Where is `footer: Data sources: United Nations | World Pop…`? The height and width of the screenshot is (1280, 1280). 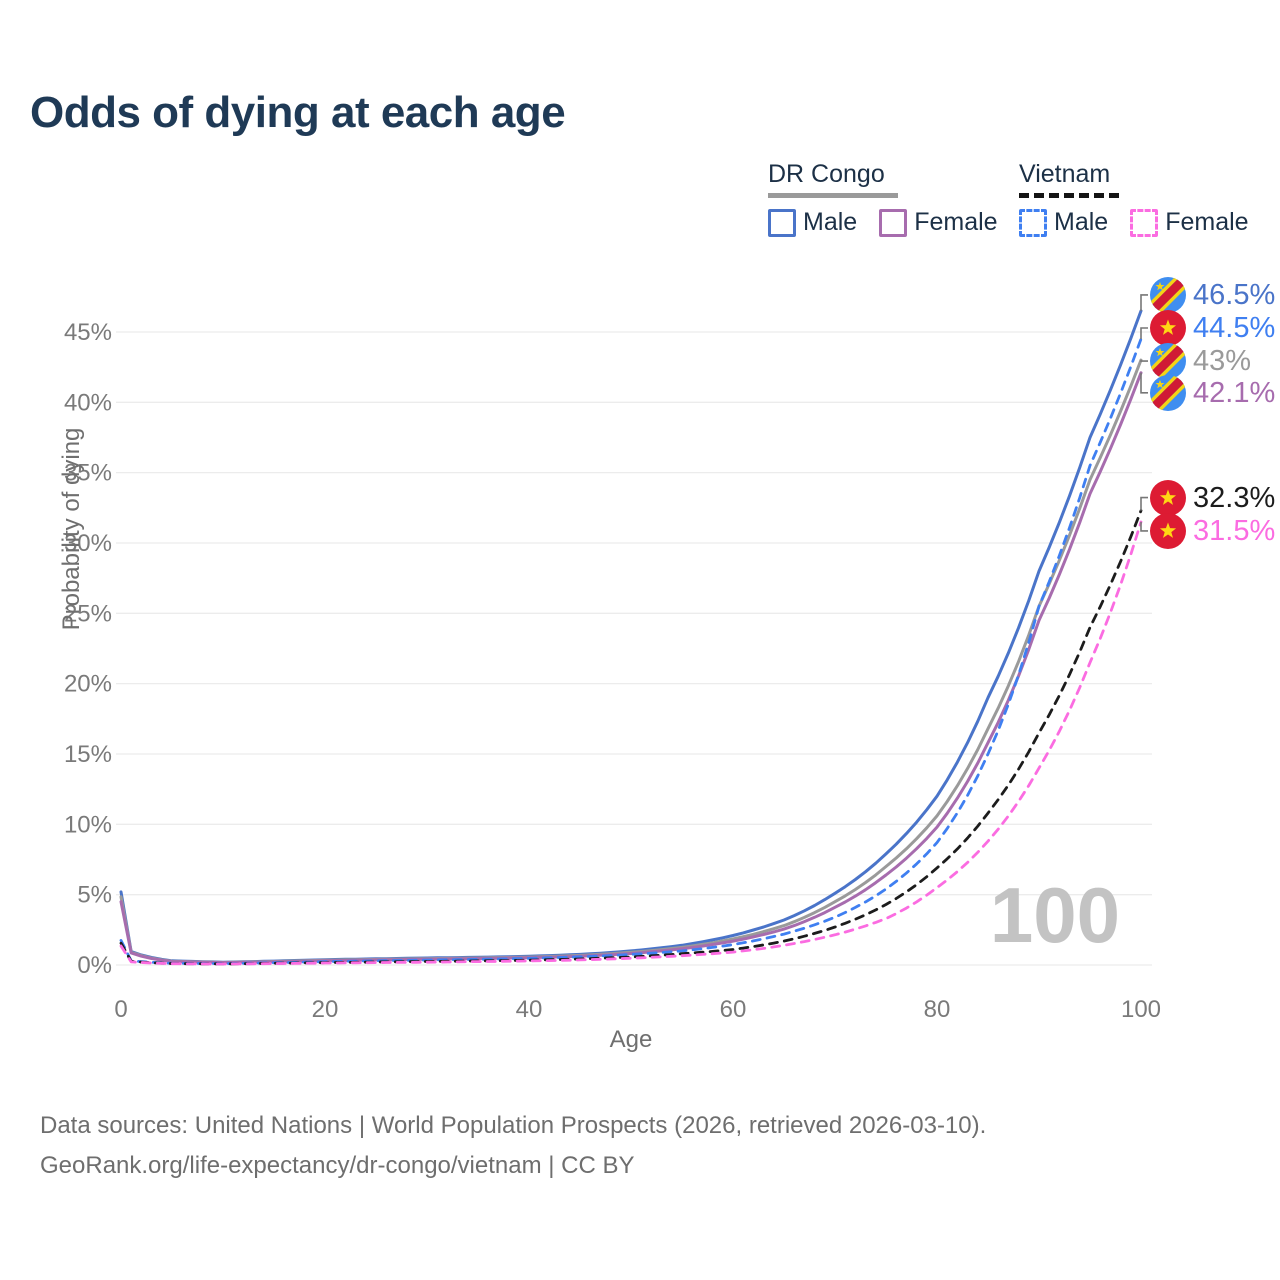
footer: Data sources: United Nations | World Pop… is located at coordinates (513, 1146).